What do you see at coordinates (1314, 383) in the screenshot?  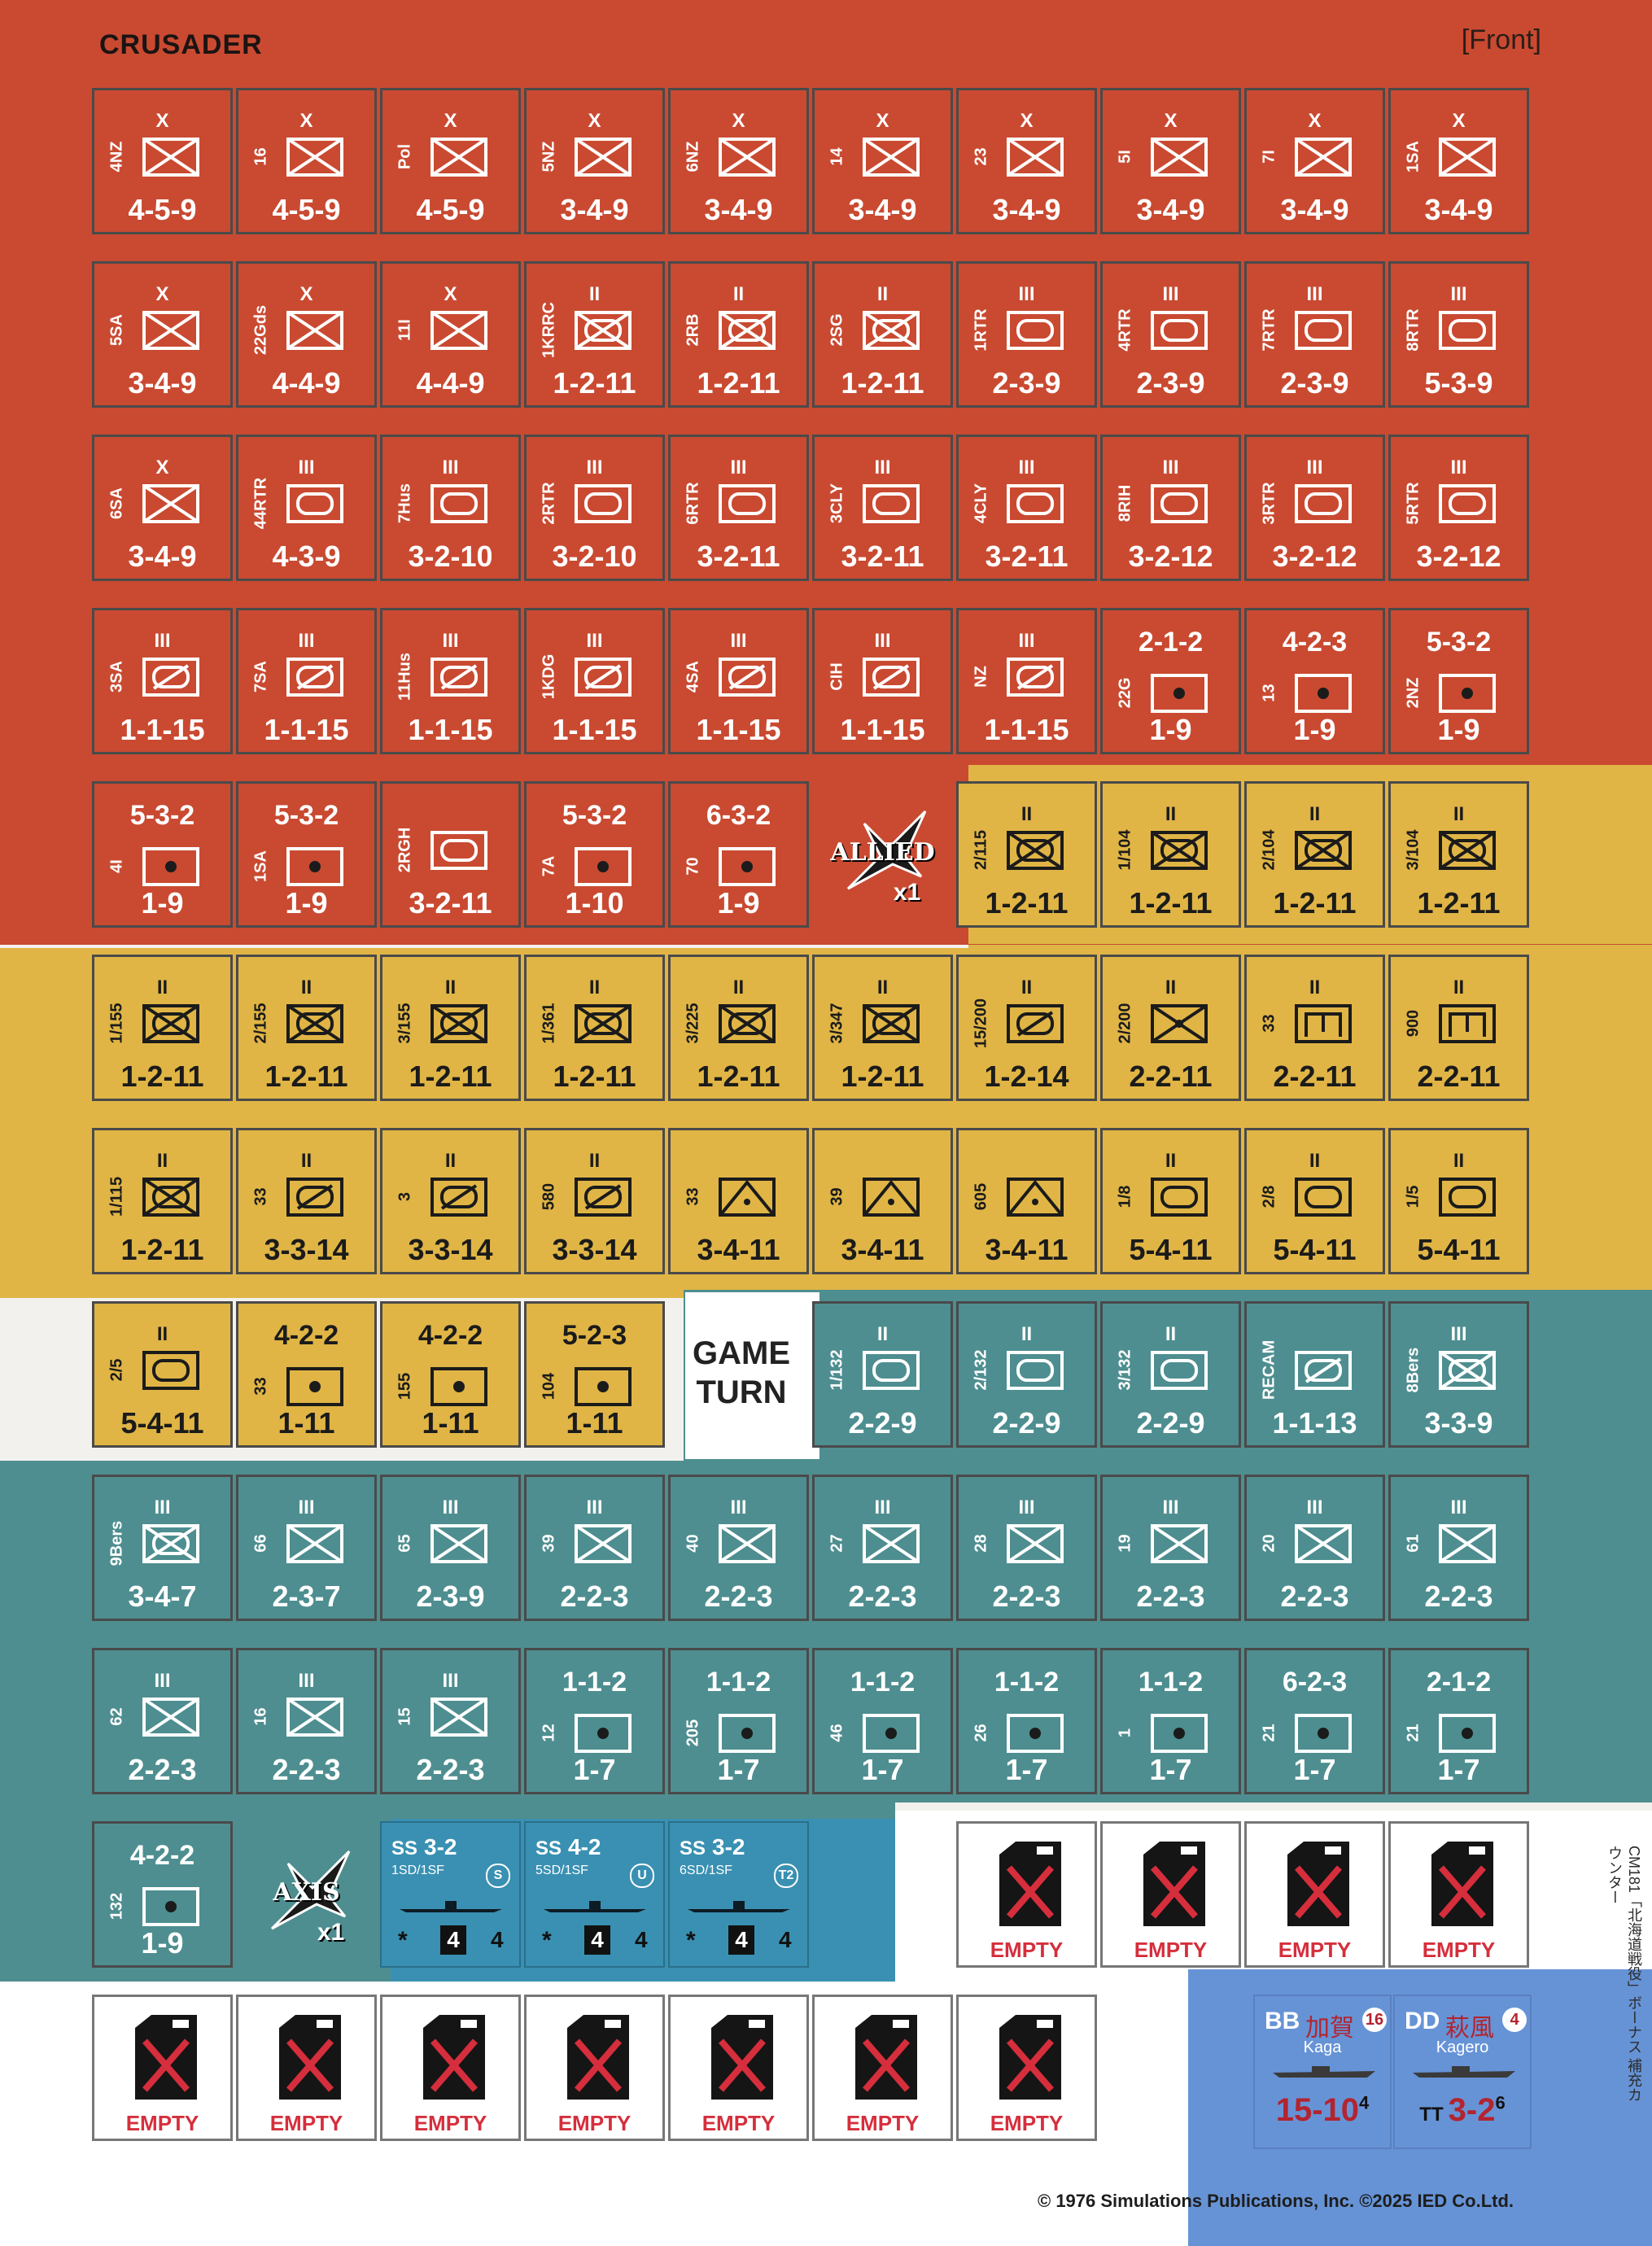 I see `unit-values: 2-3-9` at bounding box center [1314, 383].